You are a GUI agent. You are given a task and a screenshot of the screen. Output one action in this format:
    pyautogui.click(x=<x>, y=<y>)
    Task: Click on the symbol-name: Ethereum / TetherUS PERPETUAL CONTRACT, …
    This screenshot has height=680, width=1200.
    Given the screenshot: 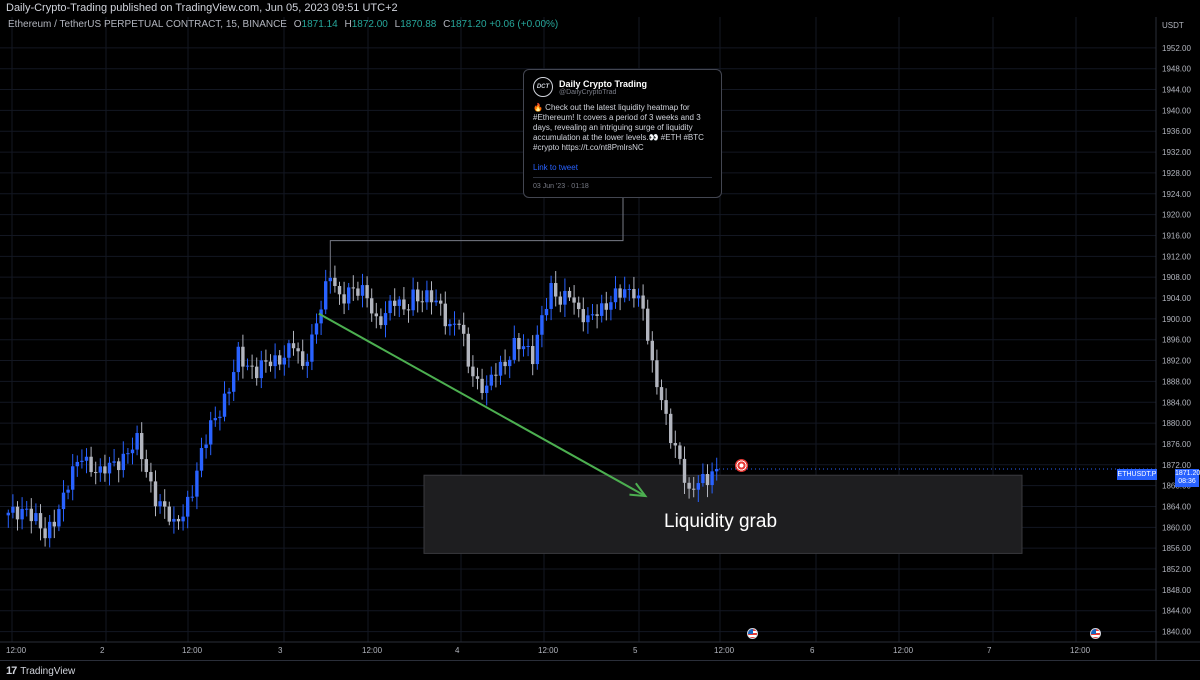 What is the action you would take?
    pyautogui.click(x=147, y=24)
    